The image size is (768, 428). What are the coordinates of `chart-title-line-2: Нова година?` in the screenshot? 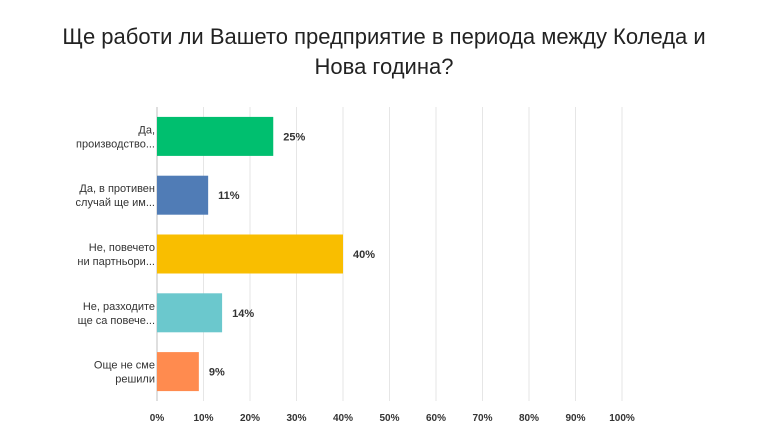 It's located at (384, 66).